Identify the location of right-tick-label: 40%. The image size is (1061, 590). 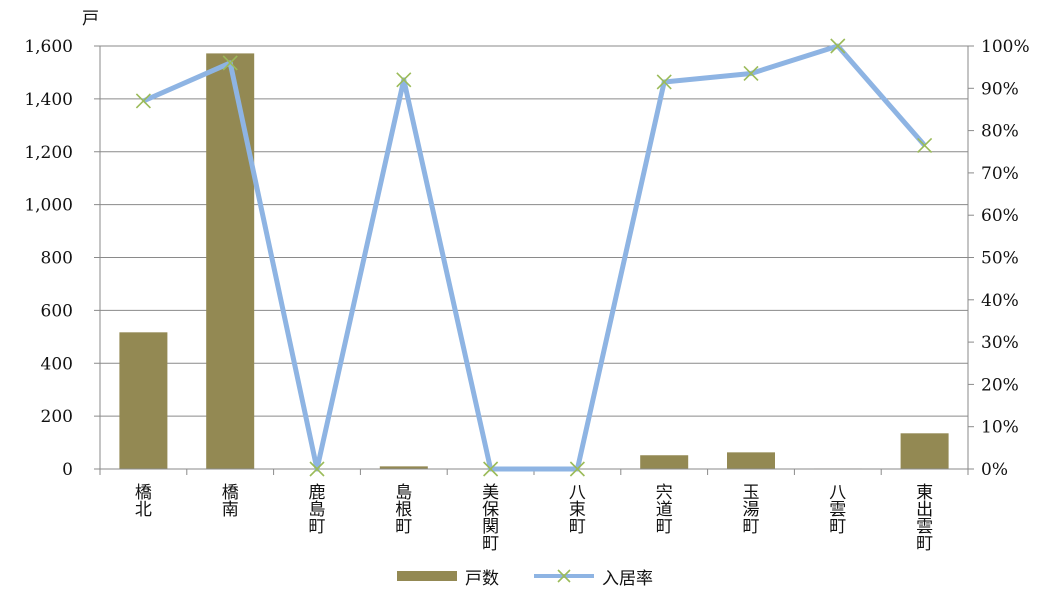
(1000, 301).